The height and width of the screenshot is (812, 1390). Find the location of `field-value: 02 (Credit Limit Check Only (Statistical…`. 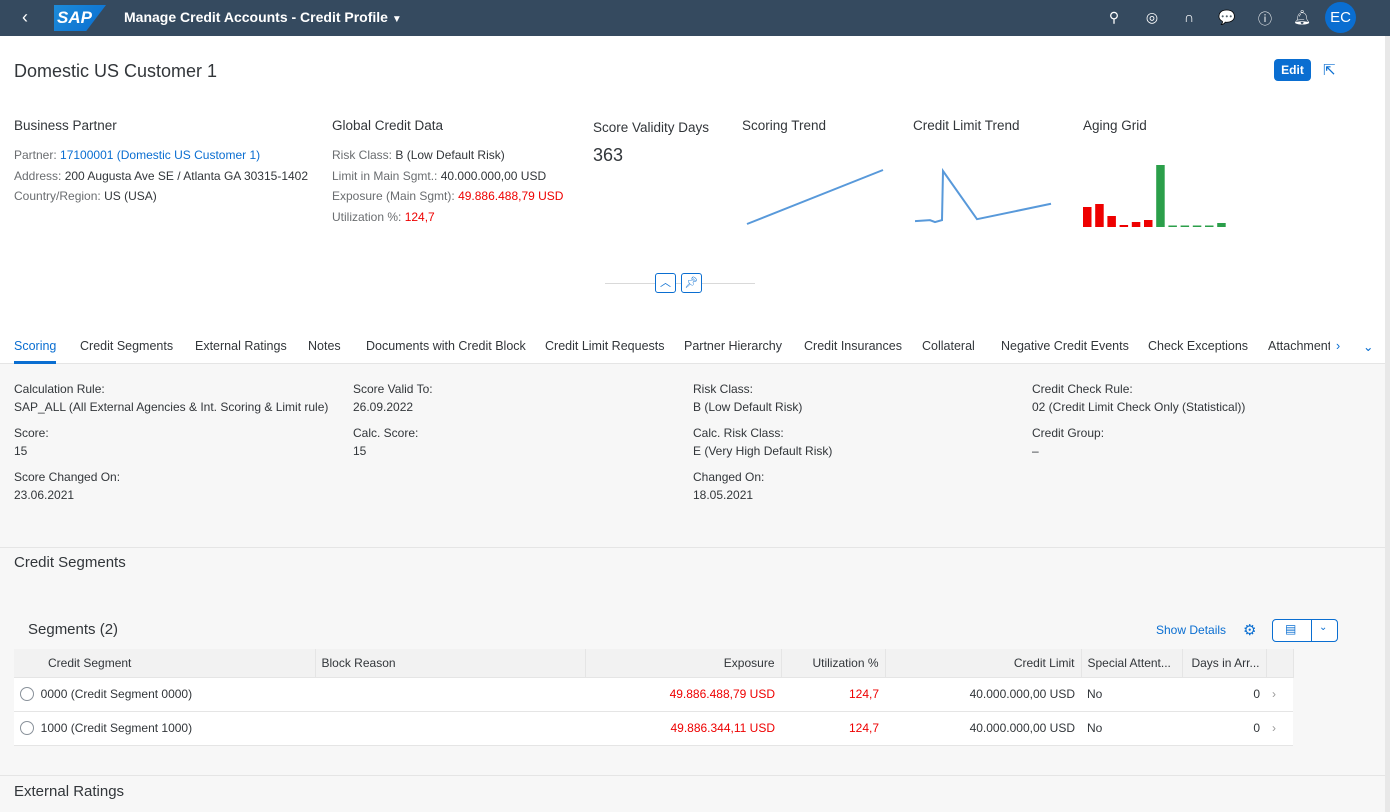

field-value: 02 (Credit Limit Check Only (Statistical… is located at coordinates (1139, 407).